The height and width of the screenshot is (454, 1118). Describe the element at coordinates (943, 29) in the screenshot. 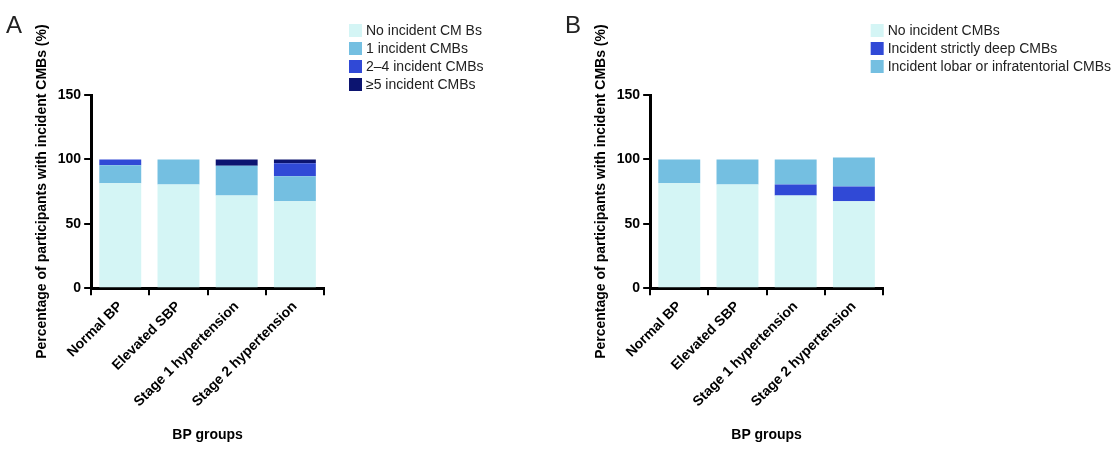

I see `legend-label: No incident CMBs` at that location.